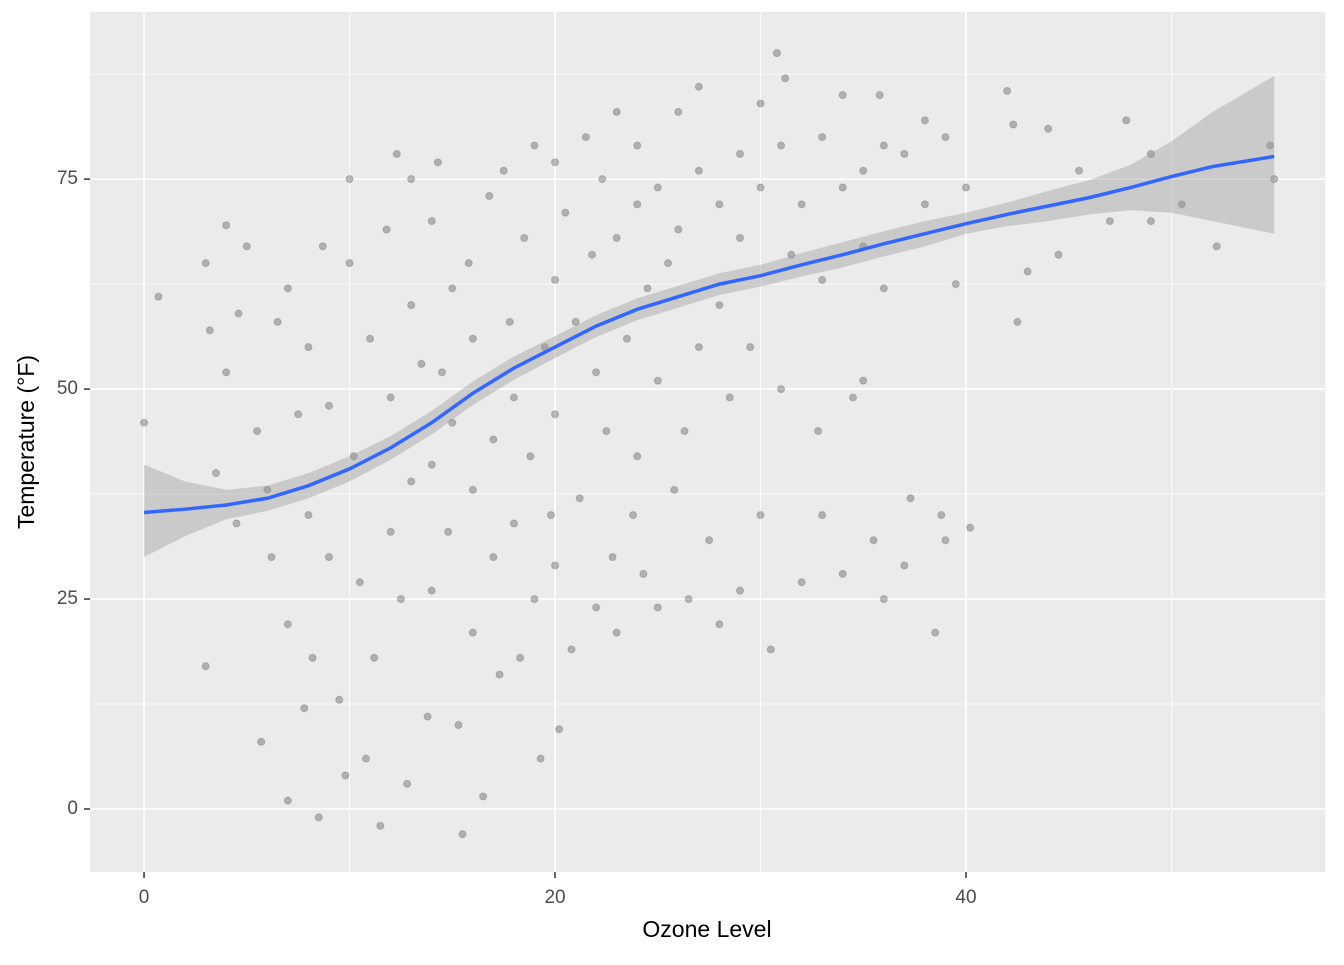  What do you see at coordinates (67, 178) in the screenshot?
I see `y-tick-label: 75` at bounding box center [67, 178].